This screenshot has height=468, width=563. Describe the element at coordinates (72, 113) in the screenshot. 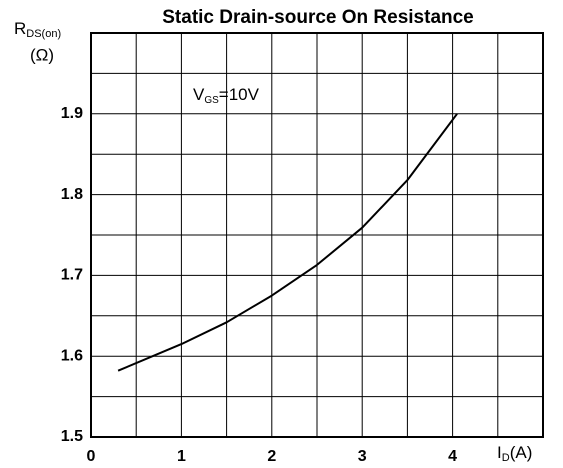

I see `y-tick-label: 1.9` at that location.